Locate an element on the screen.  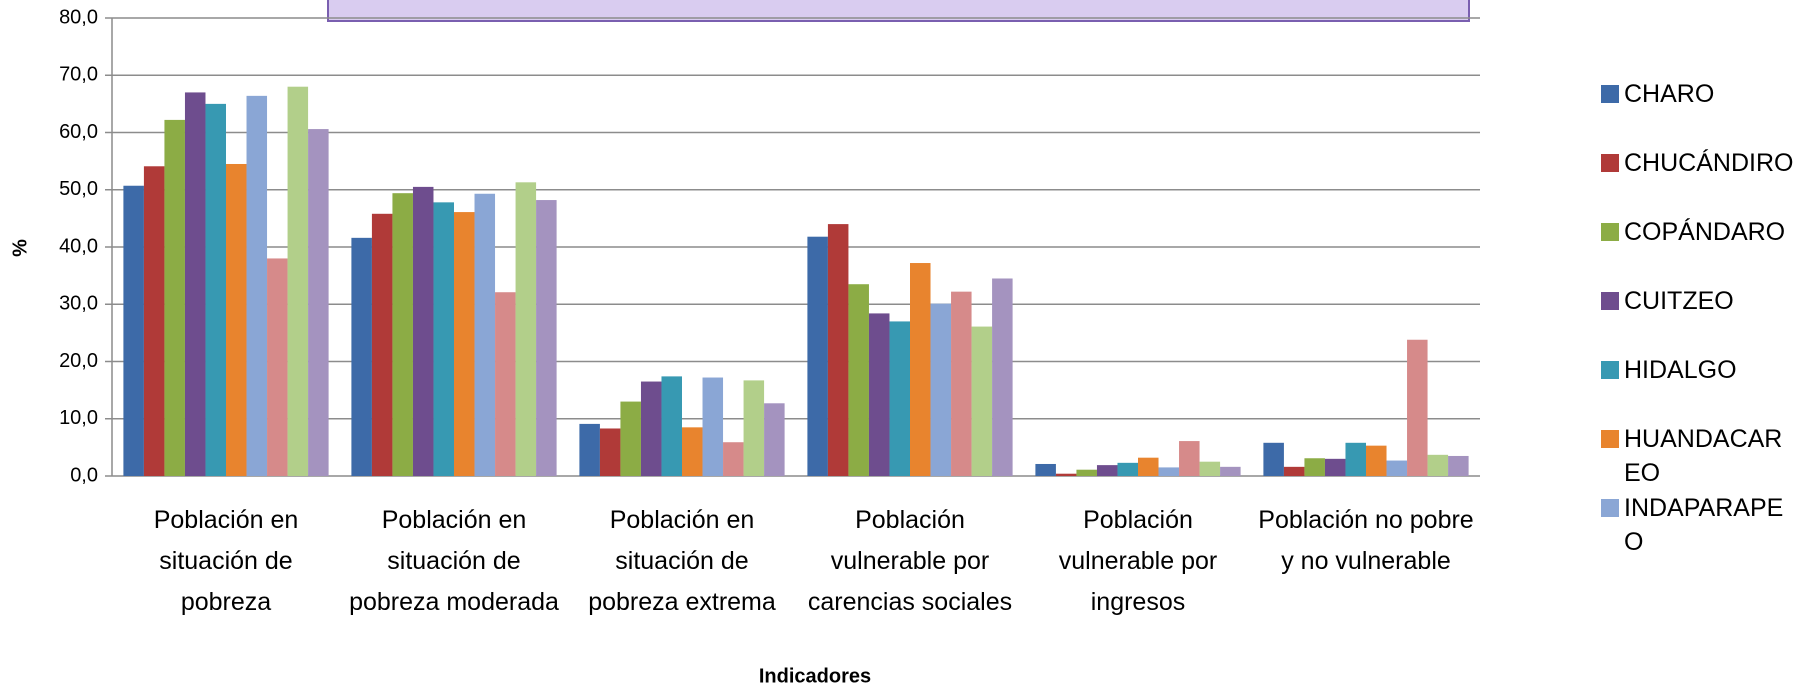
legend-label: CHUCÁNDIRO is located at coordinates (1709, 163).